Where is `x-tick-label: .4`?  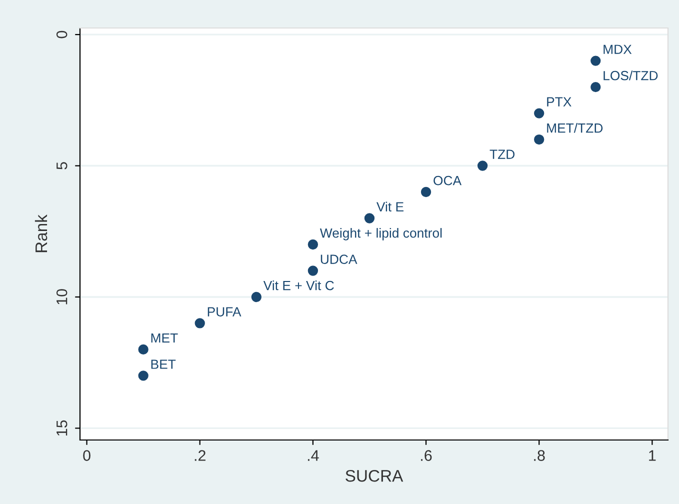
x-tick-label: .4 is located at coordinates (313, 455).